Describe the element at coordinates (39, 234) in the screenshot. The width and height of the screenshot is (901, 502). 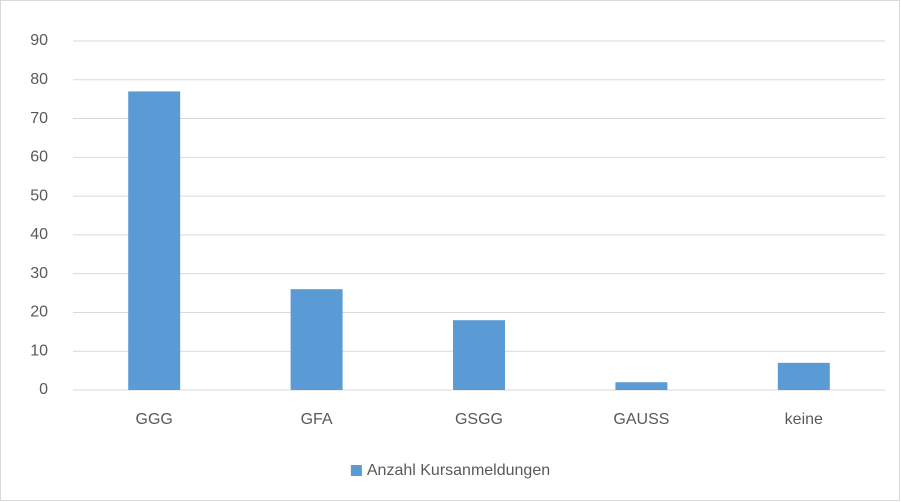
I see `y-tick-label: 40` at that location.